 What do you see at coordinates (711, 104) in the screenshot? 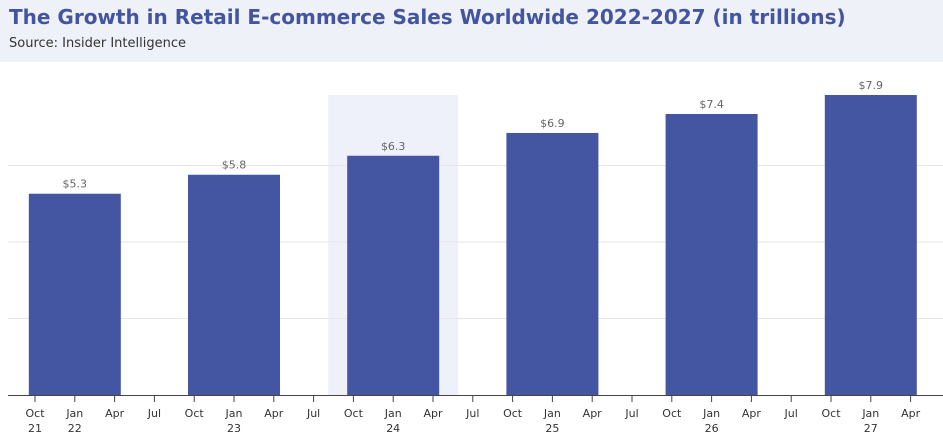
I see `bar-value-label: $7.4` at bounding box center [711, 104].